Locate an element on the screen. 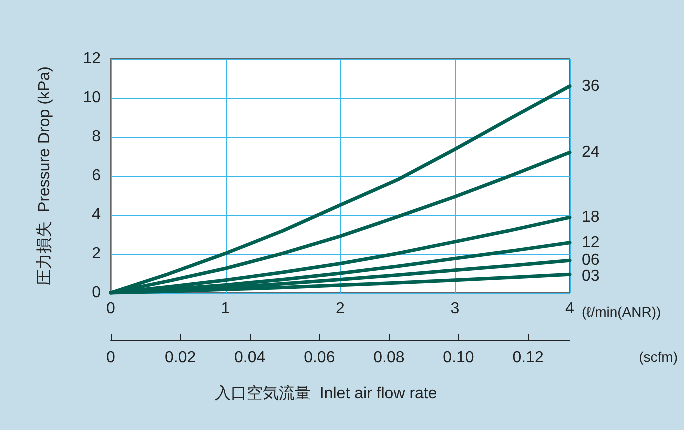  y-tick-label: 8 is located at coordinates (97, 137).